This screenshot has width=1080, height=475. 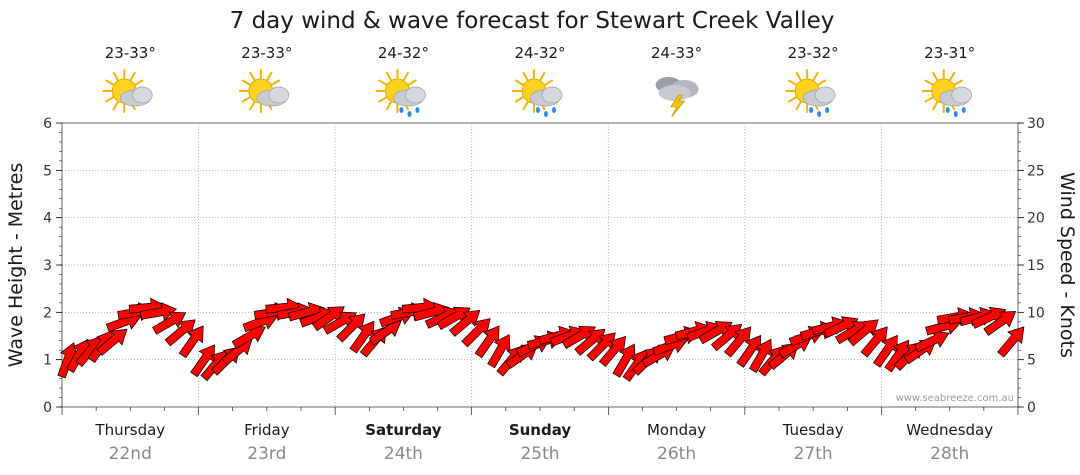 What do you see at coordinates (949, 454) in the screenshot?
I see `day-date-label: 28th` at bounding box center [949, 454].